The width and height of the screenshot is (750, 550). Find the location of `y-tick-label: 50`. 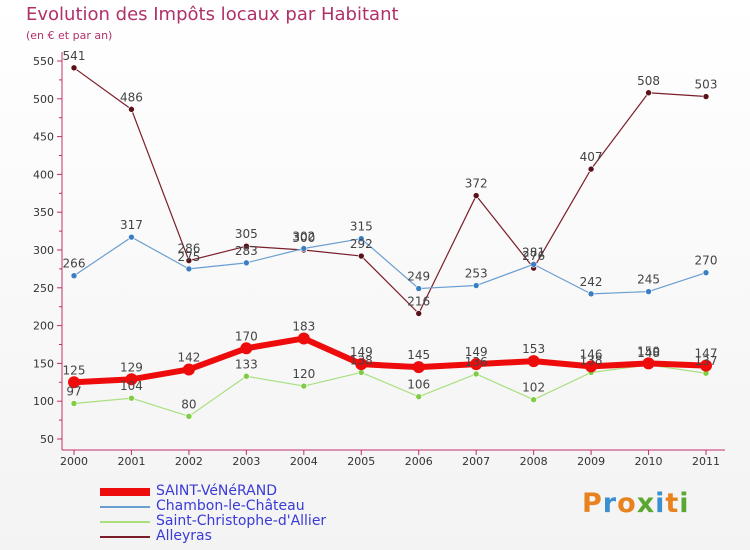

y-tick-label: 50 is located at coordinates (47, 439).